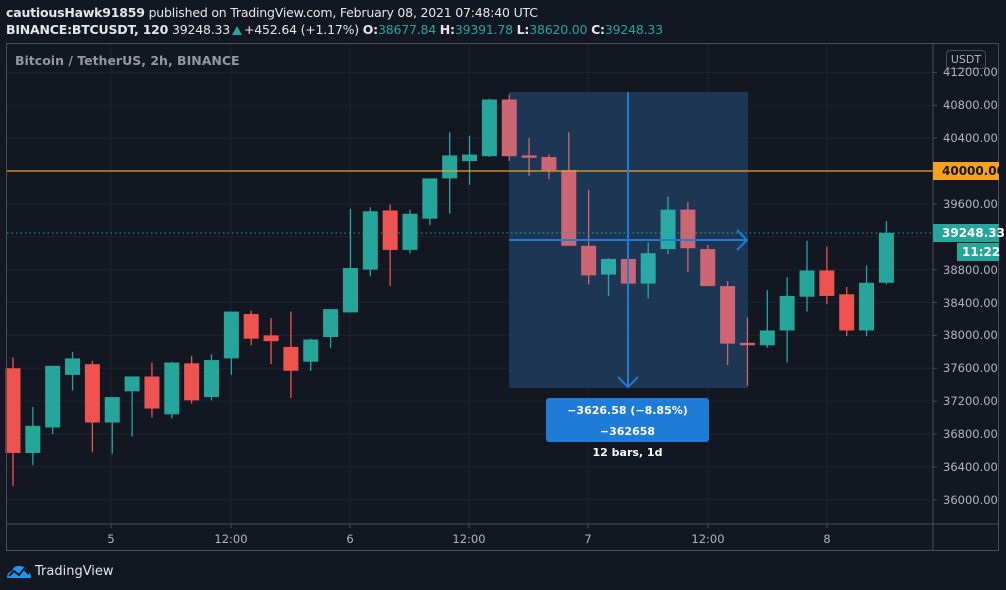 This screenshot has height=590, width=1006. Describe the element at coordinates (969, 233) in the screenshot. I see `last-price-tag: 39248.33` at that location.